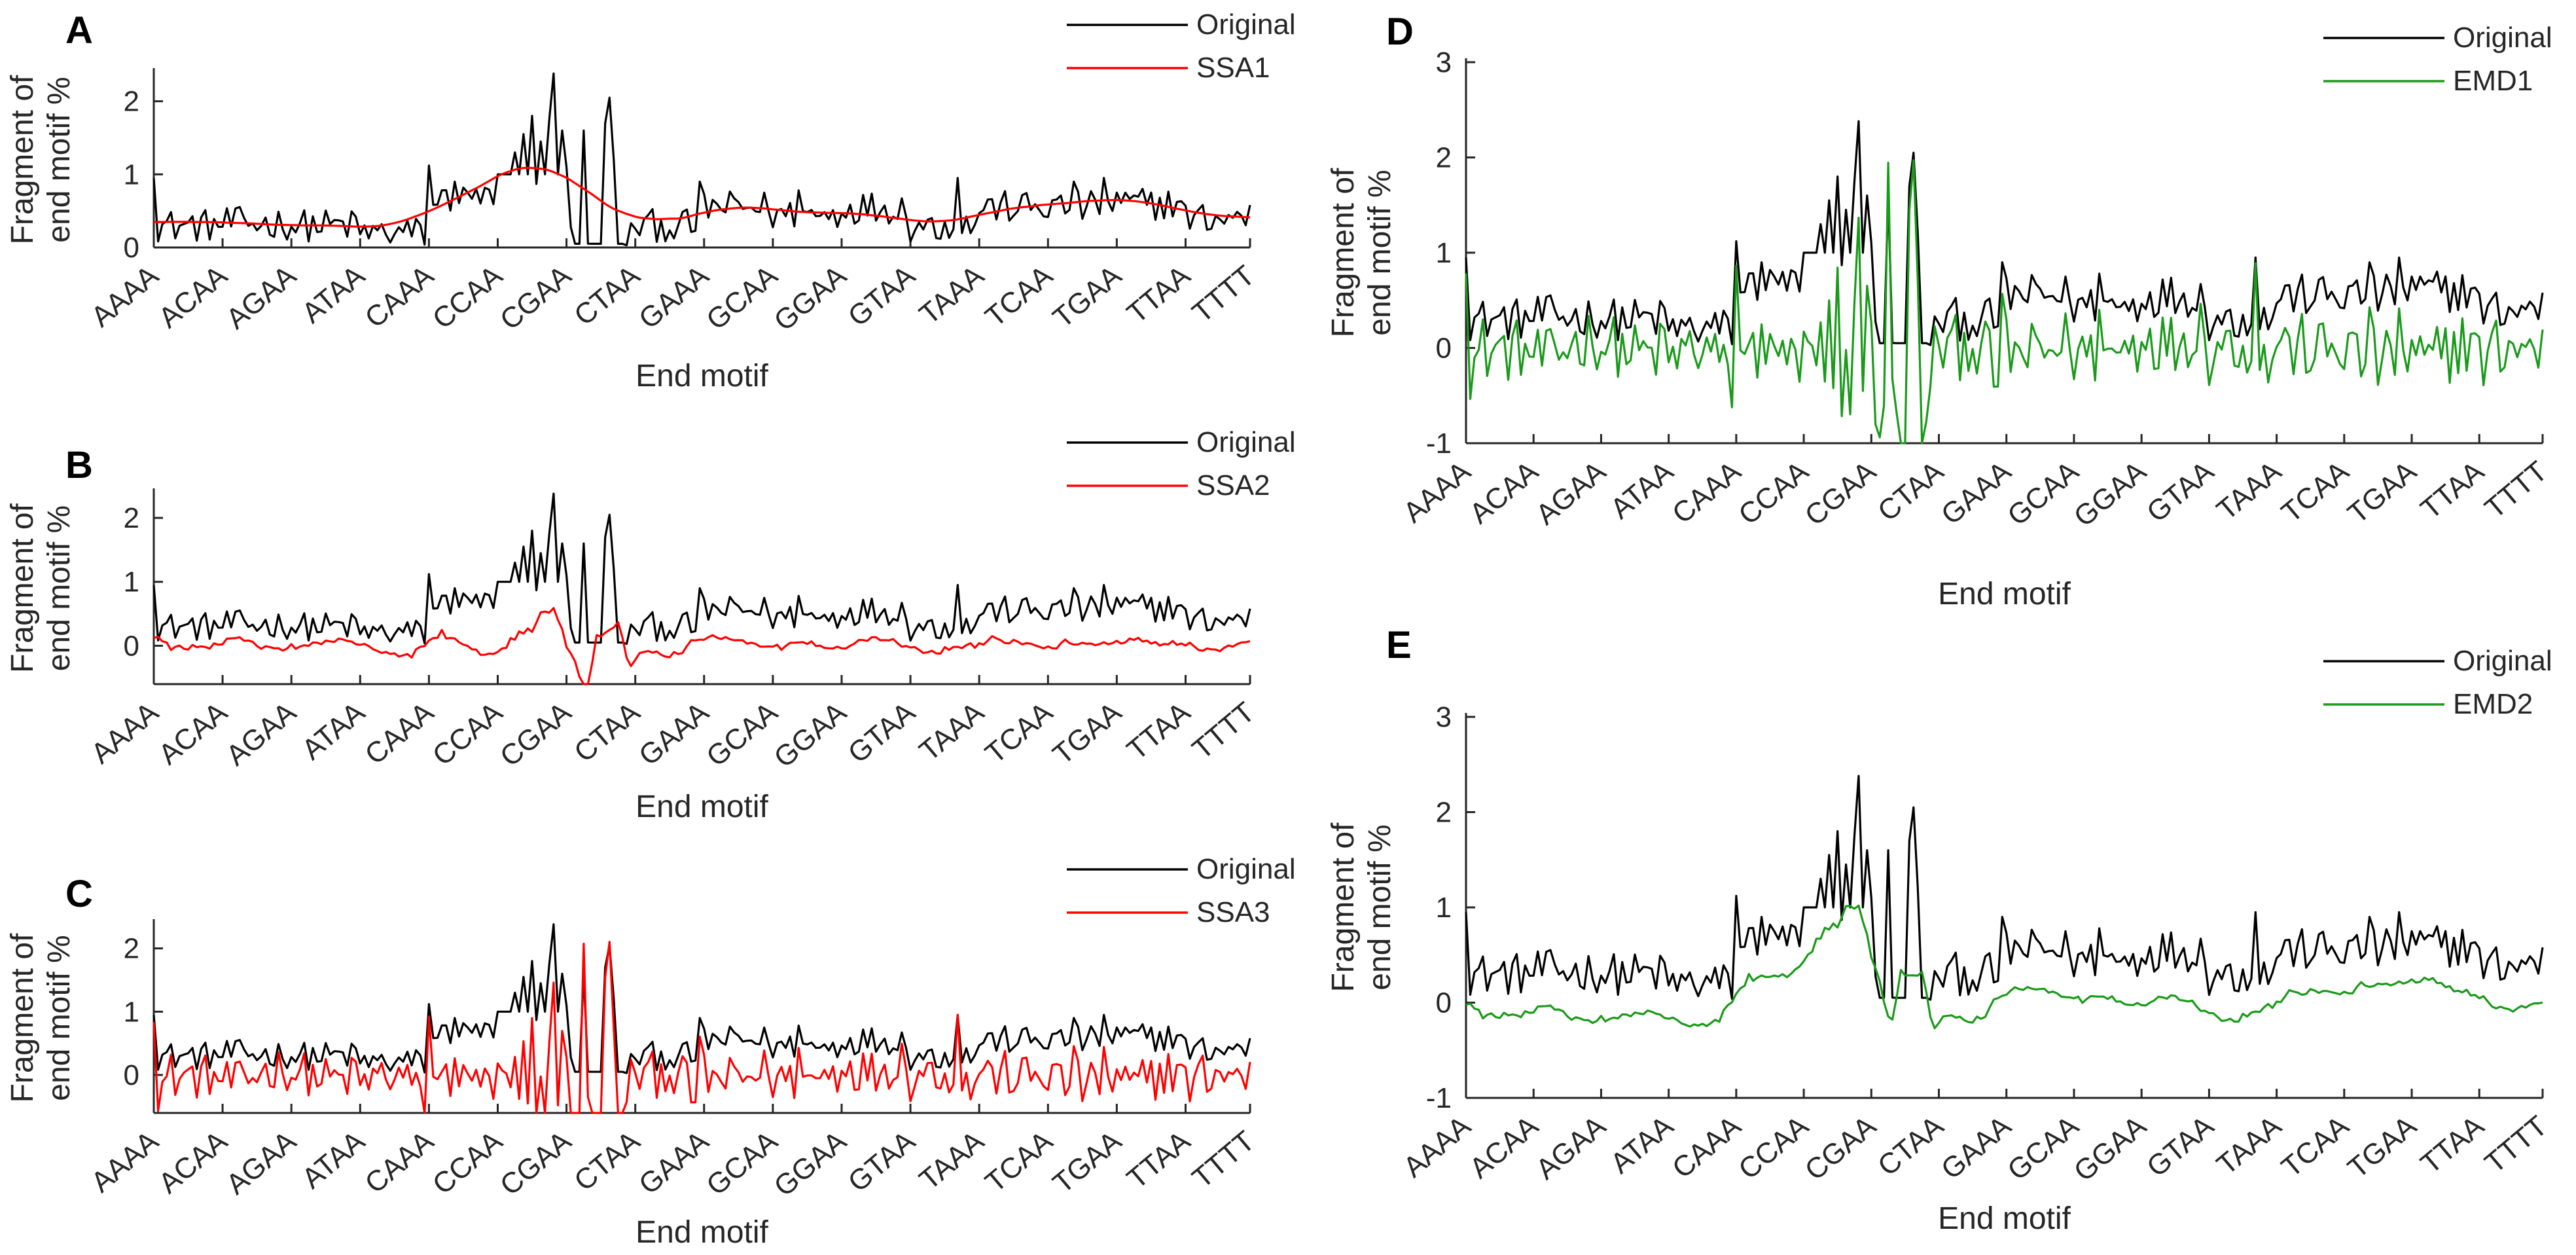 The width and height of the screenshot is (2576, 1255). I want to click on legend: Original EMD2, so click(2437, 682).